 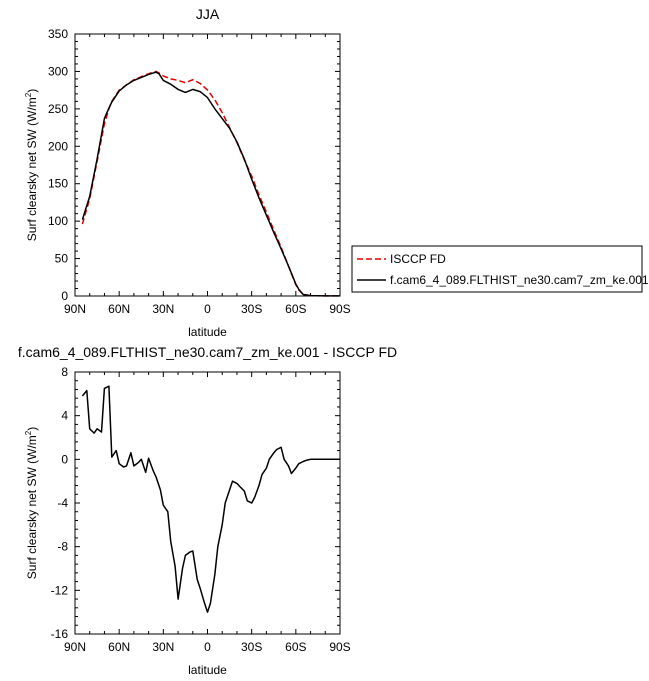 What do you see at coordinates (64, 459) in the screenshot?
I see `bottom-y-tick-label: 0` at bounding box center [64, 459].